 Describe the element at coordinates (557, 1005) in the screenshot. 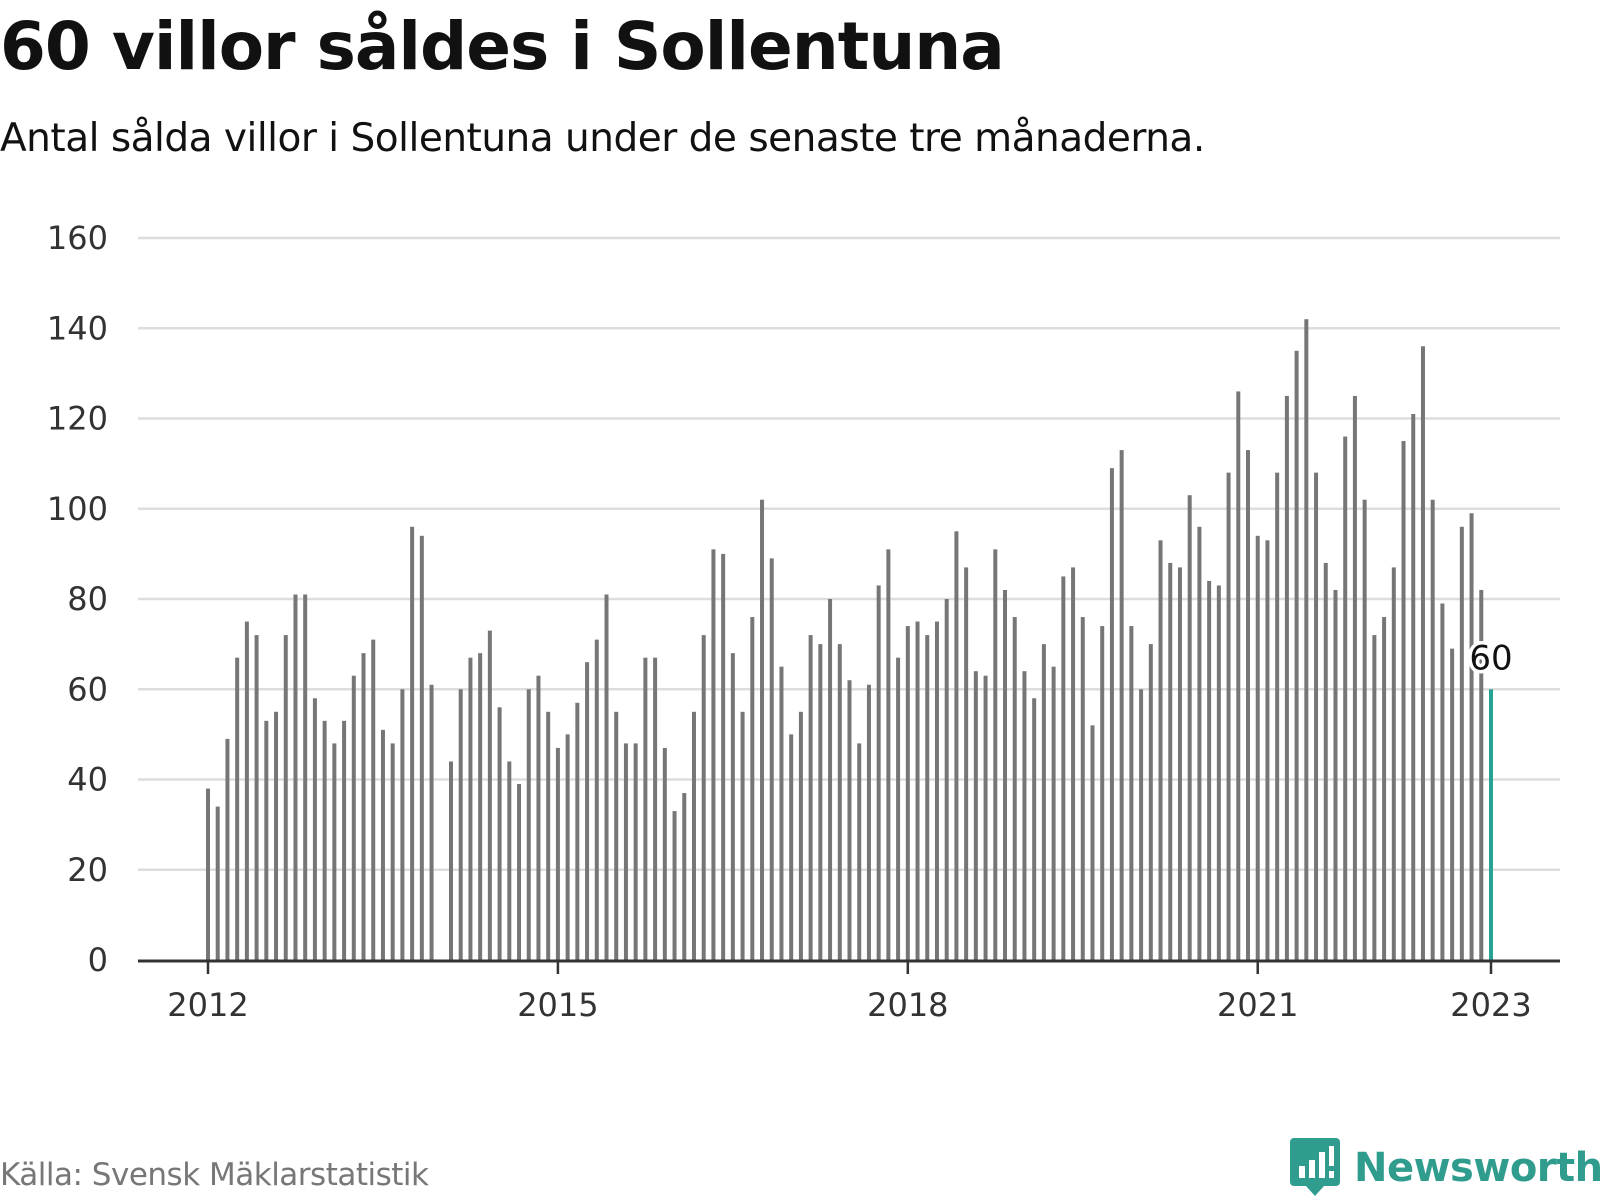

I see `x-tick-label: 2015` at that location.